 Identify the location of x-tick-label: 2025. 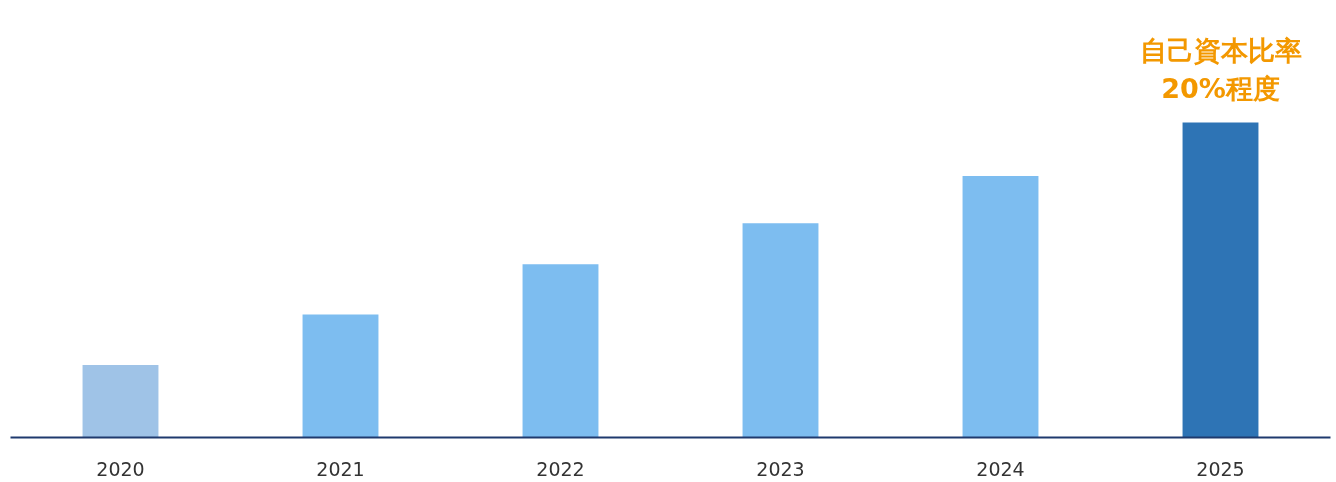
(1220, 468).